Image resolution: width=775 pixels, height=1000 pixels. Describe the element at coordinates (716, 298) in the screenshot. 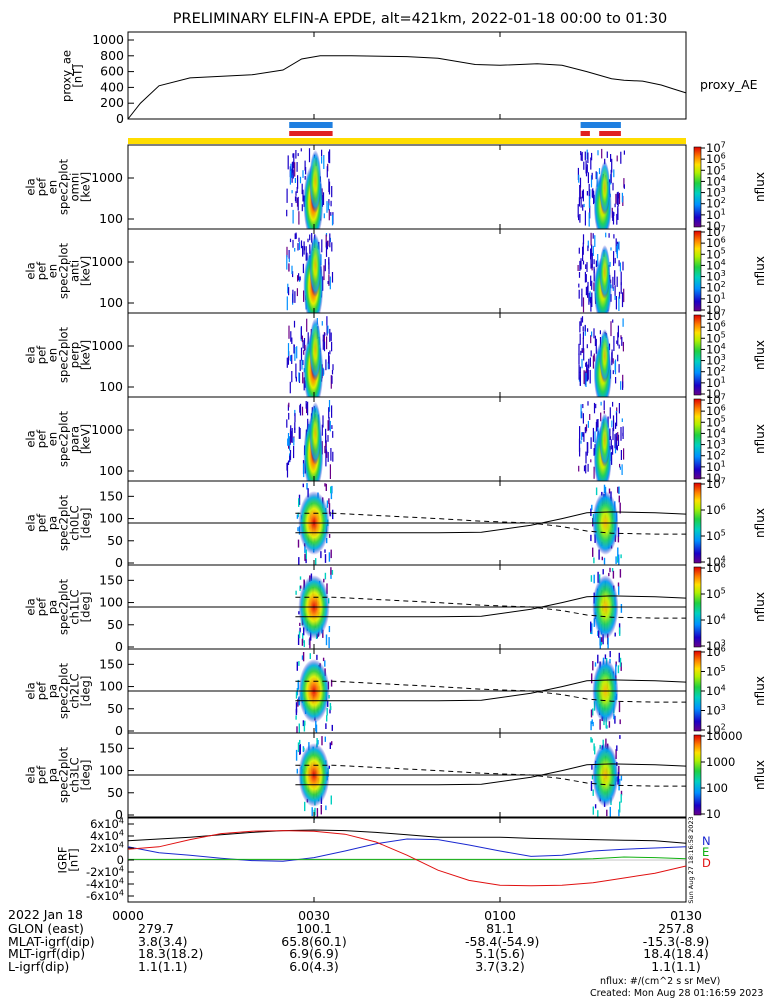

I see `colorbar-tick-label: 10¹` at that location.